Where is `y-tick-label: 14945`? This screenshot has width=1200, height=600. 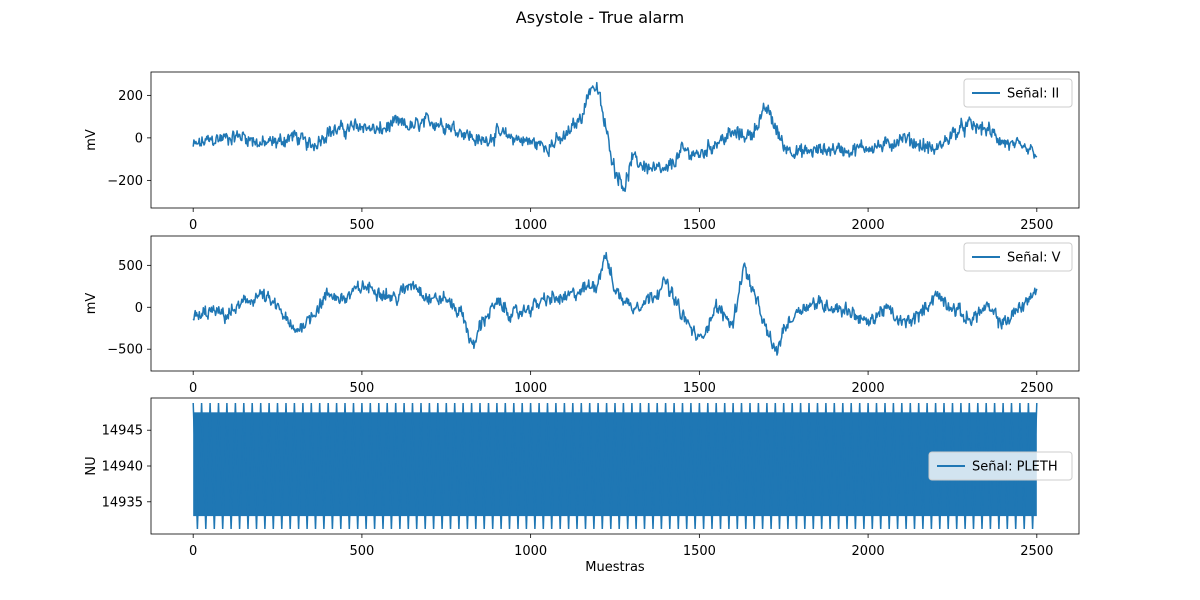 y-tick-label: 14945 is located at coordinates (122, 431).